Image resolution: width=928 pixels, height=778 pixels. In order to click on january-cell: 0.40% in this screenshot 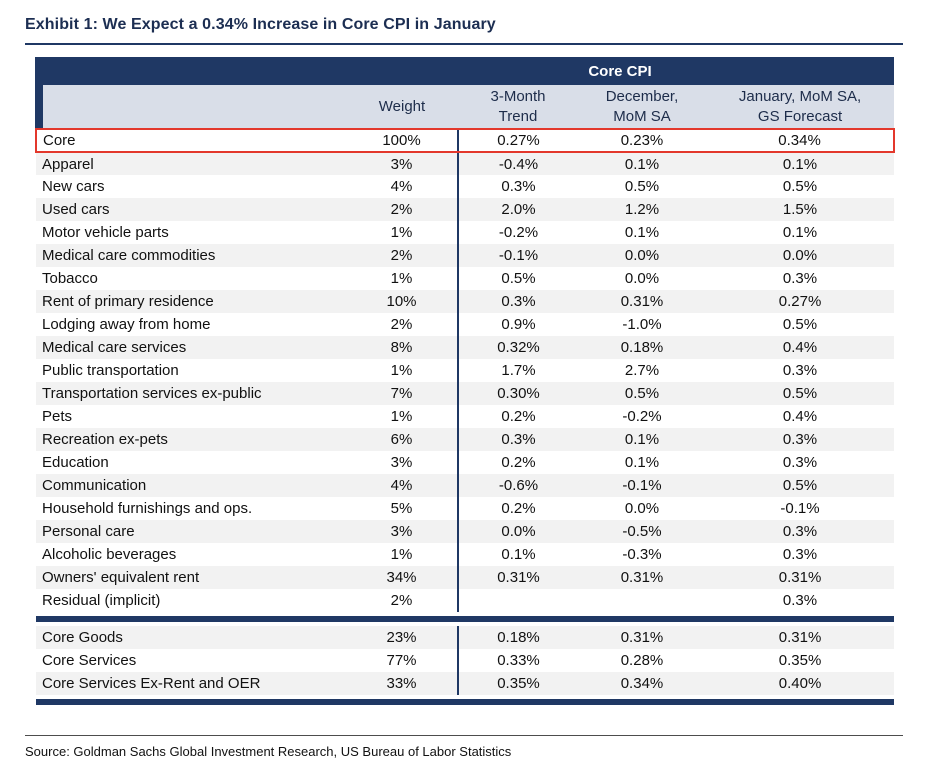, I will do `click(800, 683)`.